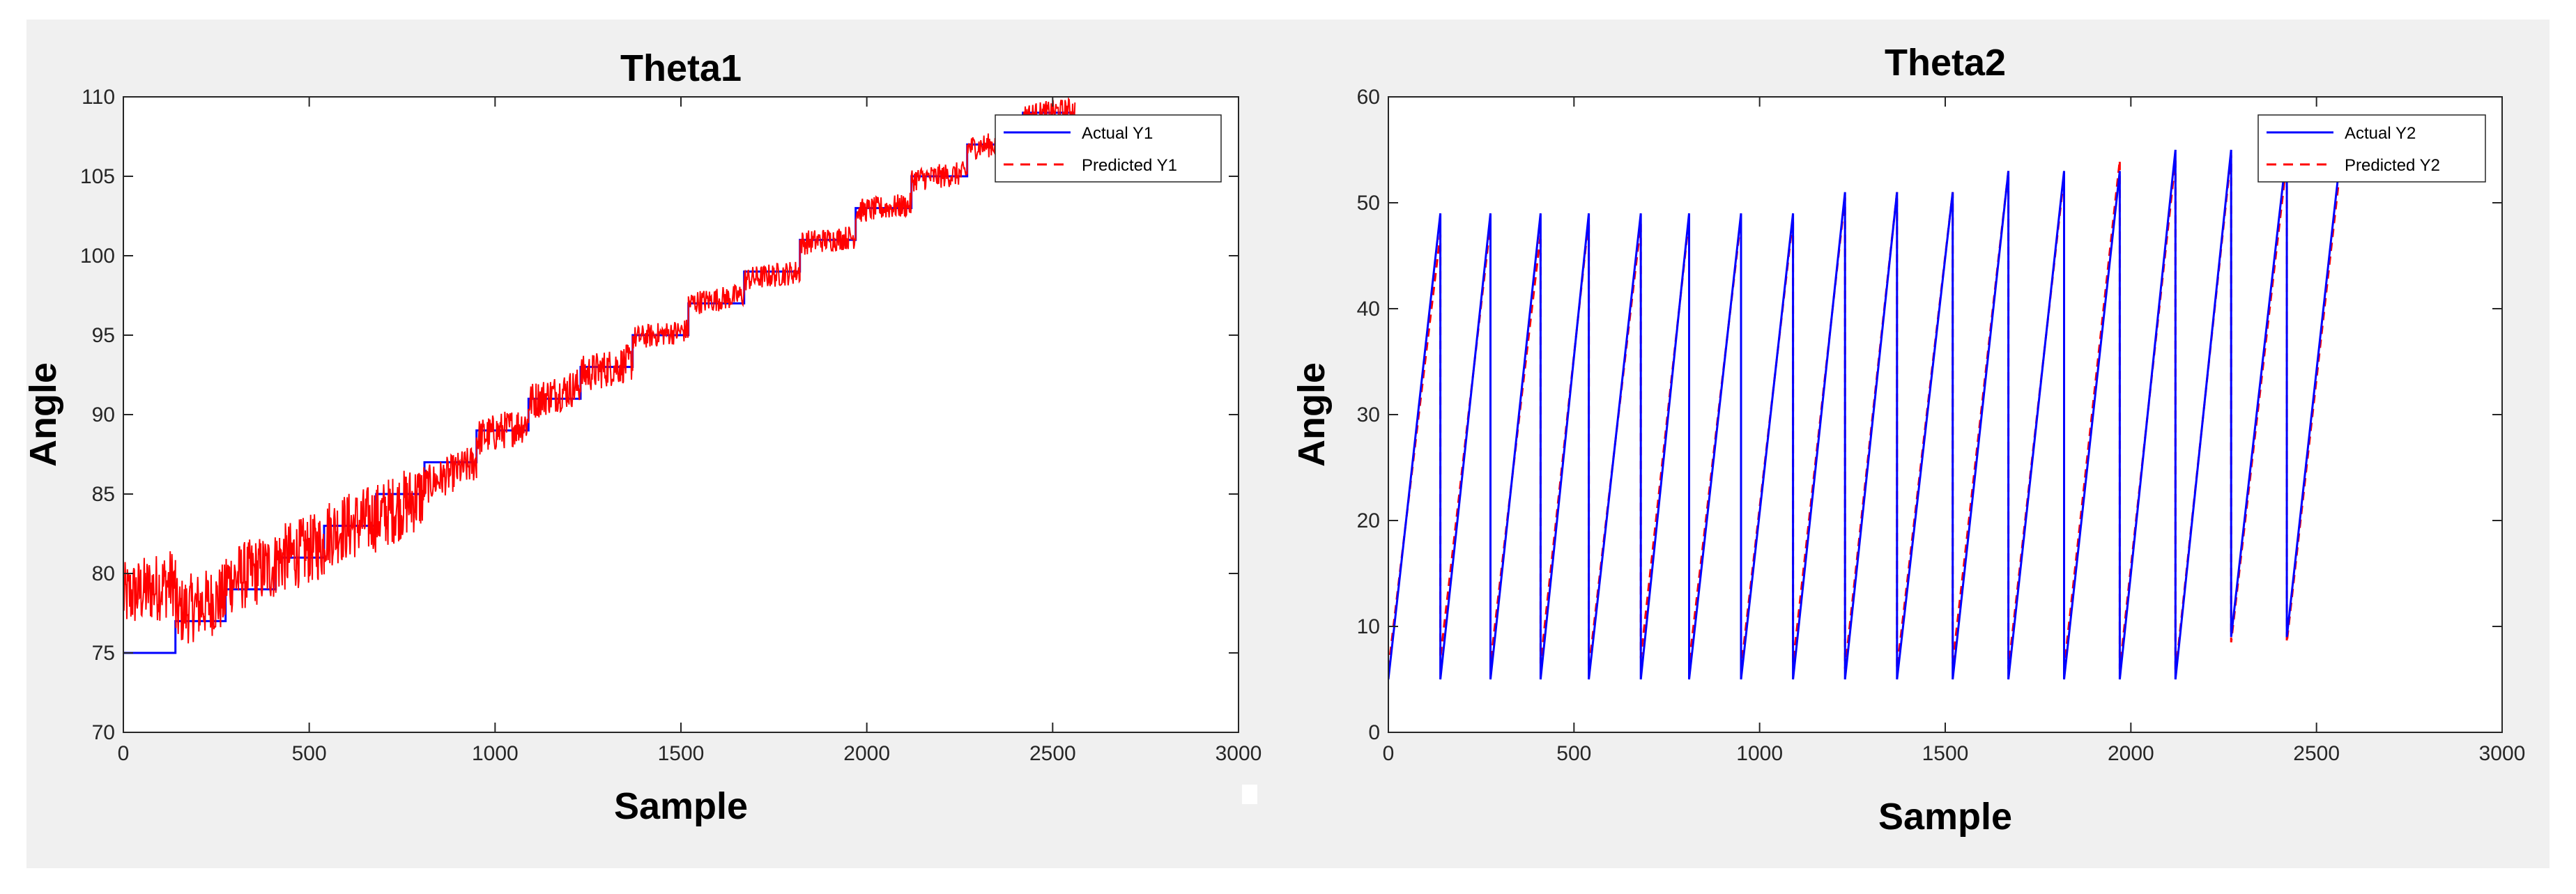  I want to click on x-tick-label-theta1: 3000, so click(1239, 753).